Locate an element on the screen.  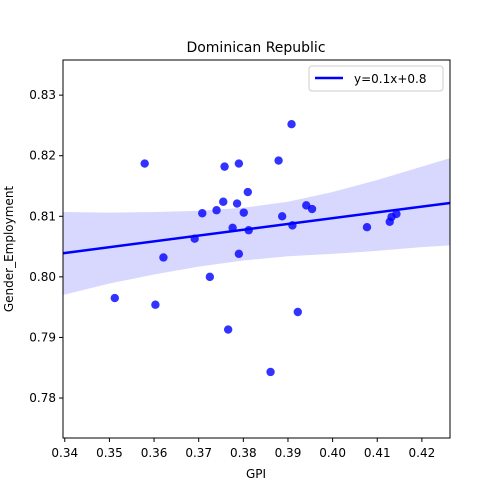
legend-label: y=0.1x+0.8 is located at coordinates (390, 79).